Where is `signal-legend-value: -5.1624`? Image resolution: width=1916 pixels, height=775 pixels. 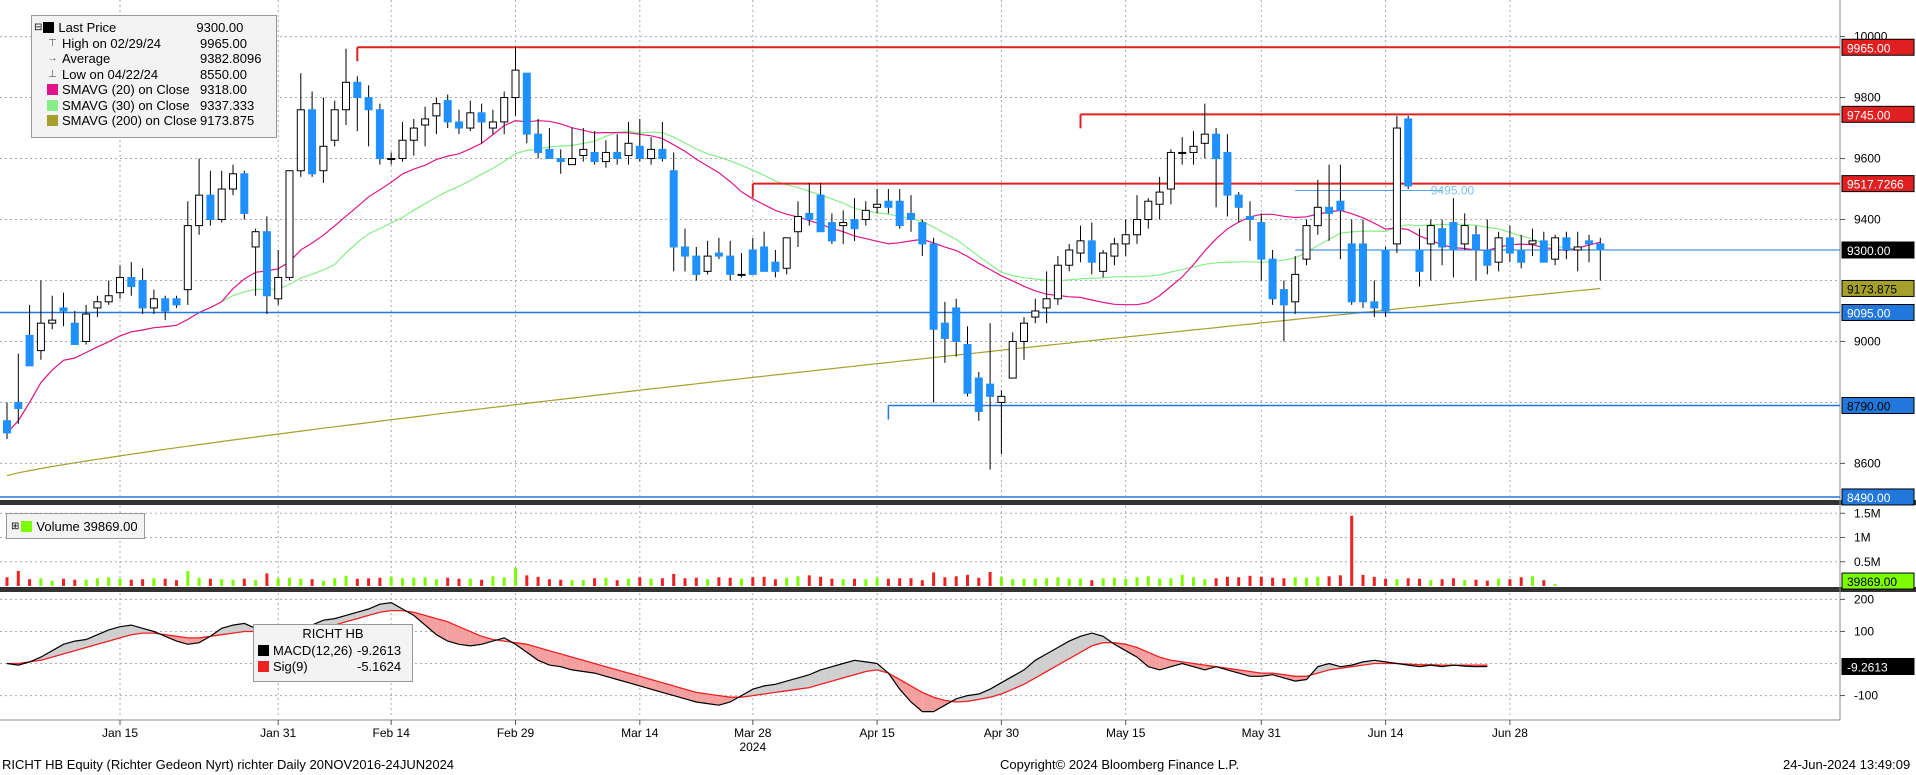 signal-legend-value: -5.1624 is located at coordinates (379, 666).